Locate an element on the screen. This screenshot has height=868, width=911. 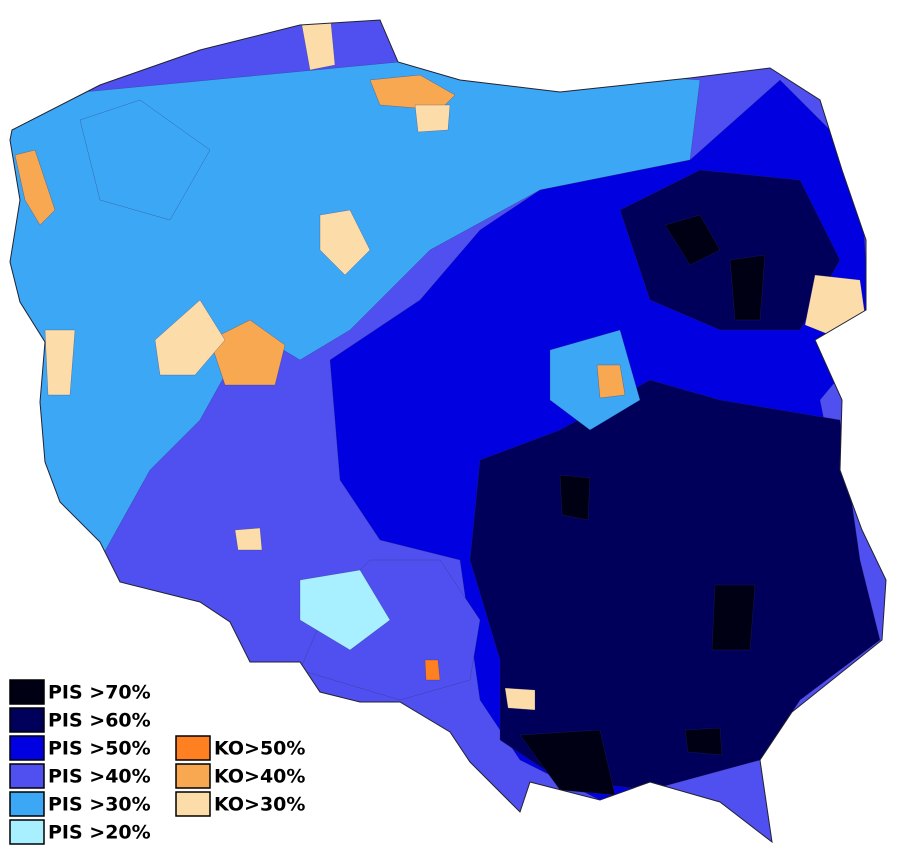
legend-label: KO>40% is located at coordinates (259, 777).